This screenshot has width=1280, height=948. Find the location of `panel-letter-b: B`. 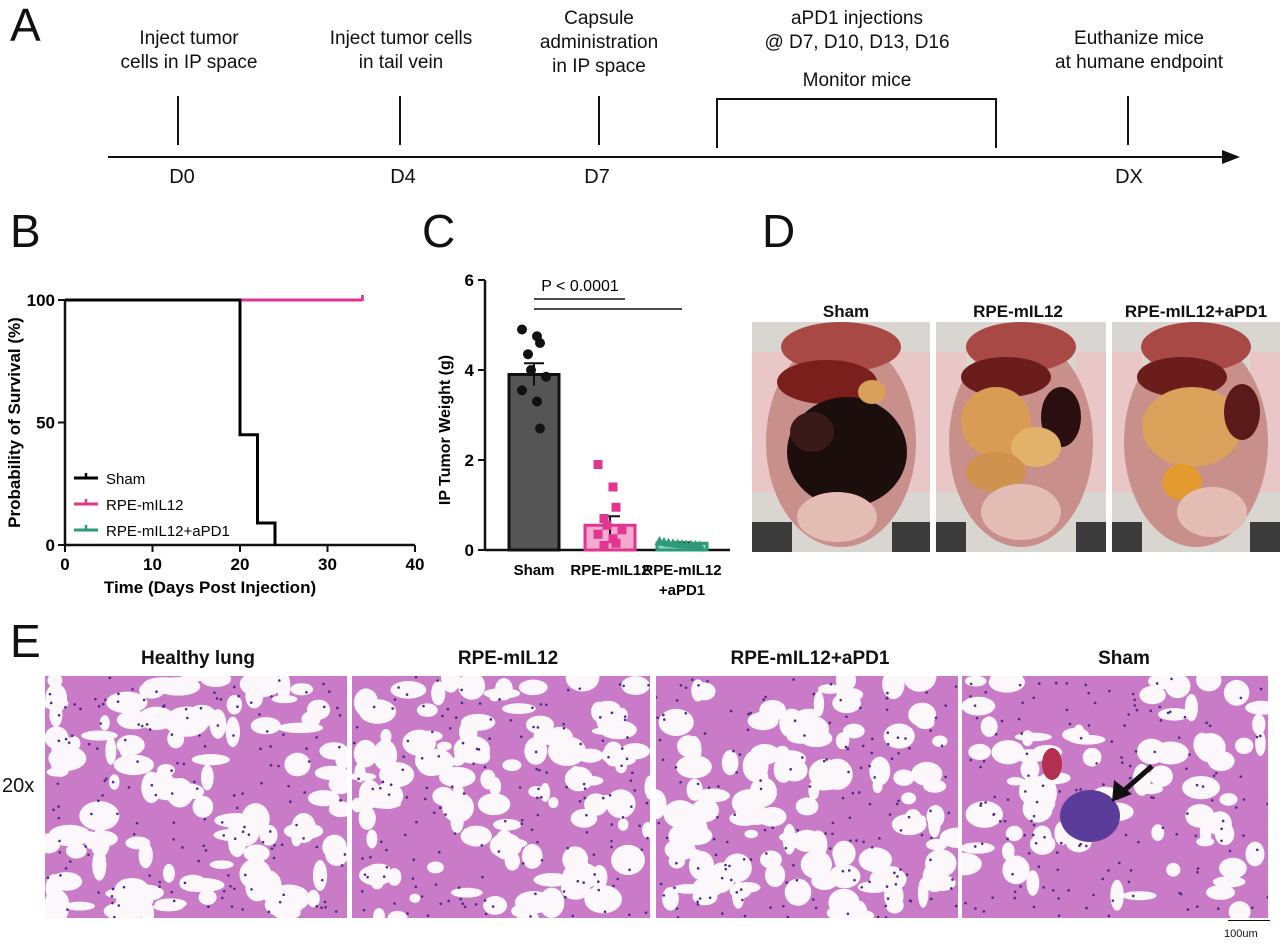

panel-letter-b: B is located at coordinates (25, 231).